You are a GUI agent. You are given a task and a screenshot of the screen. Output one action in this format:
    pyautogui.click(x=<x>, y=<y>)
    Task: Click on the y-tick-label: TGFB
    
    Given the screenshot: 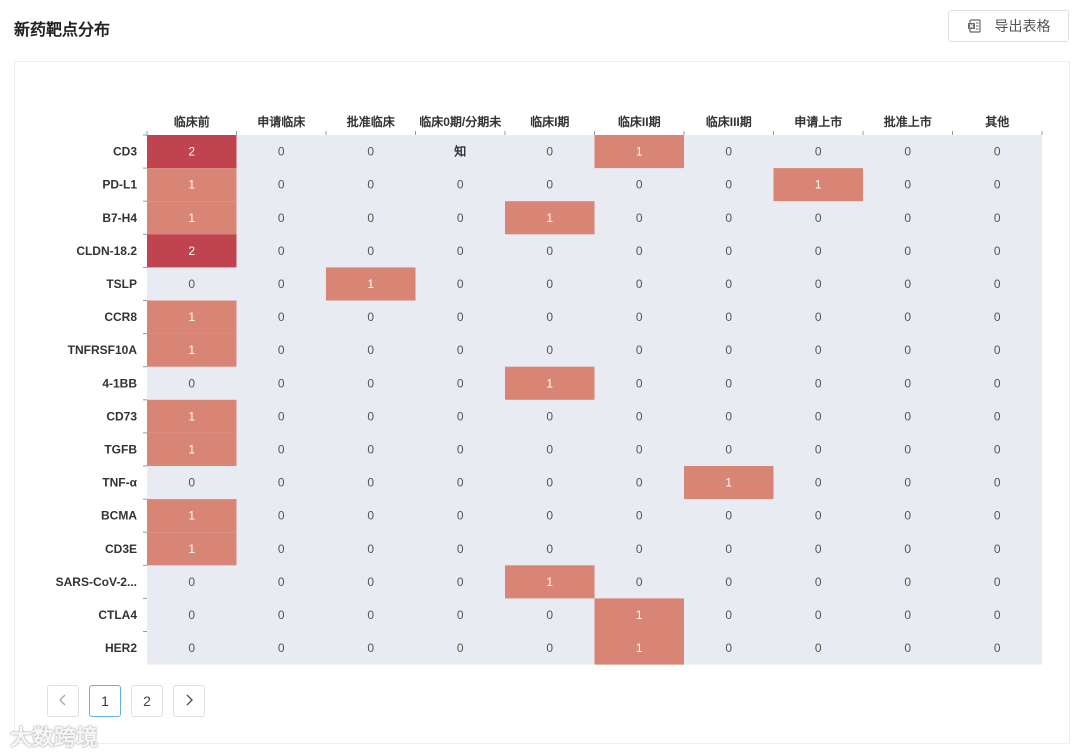 What is the action you would take?
    pyautogui.click(x=120, y=449)
    